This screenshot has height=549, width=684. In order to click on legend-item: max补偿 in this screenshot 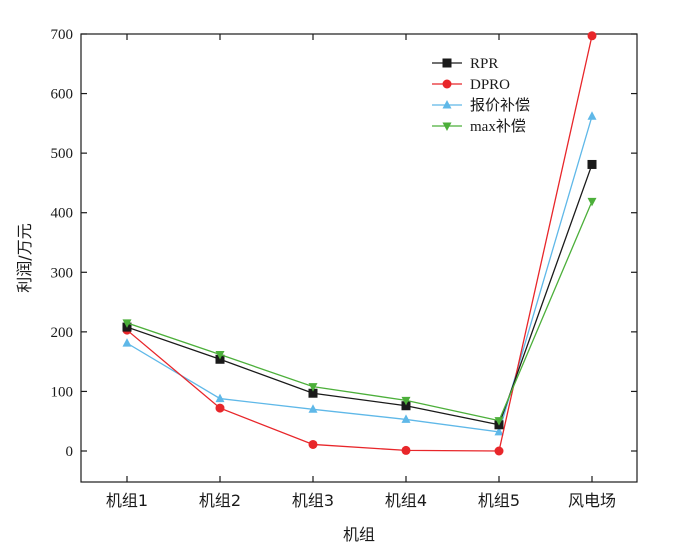, I will do `click(479, 126)`.